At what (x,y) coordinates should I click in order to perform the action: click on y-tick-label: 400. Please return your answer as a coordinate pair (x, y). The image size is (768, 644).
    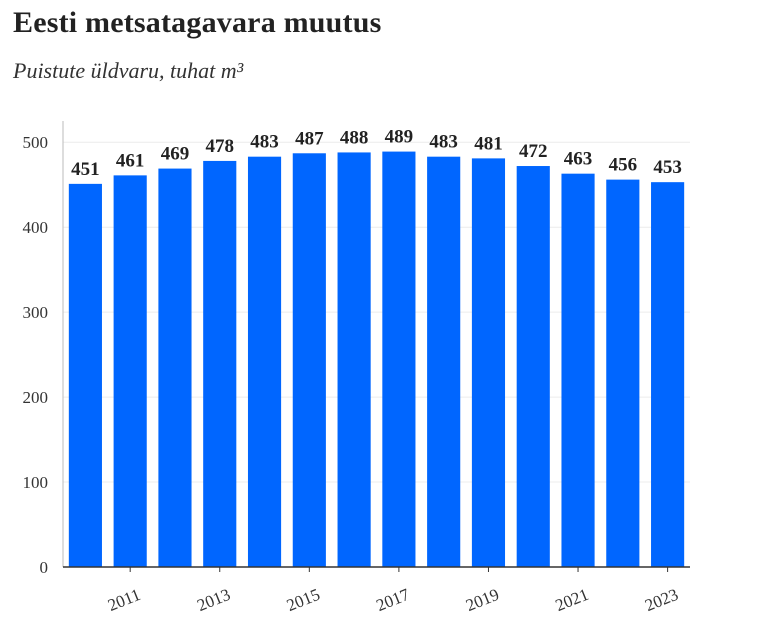
    Looking at the image, I should click on (36, 227).